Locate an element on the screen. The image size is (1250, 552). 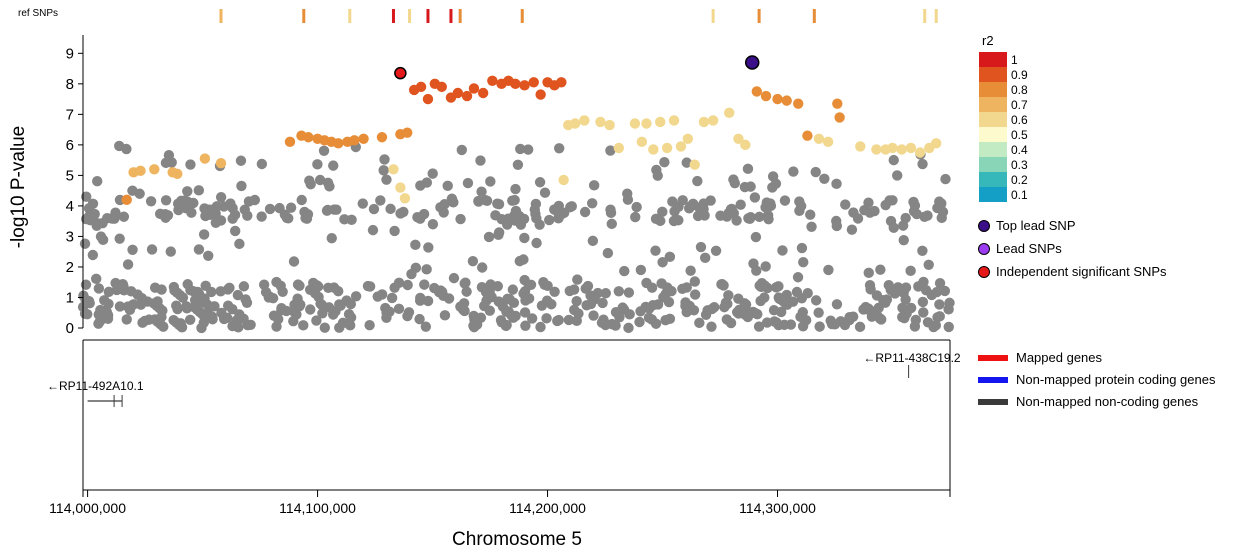
y-tick-label: 5 is located at coordinates (70, 175).